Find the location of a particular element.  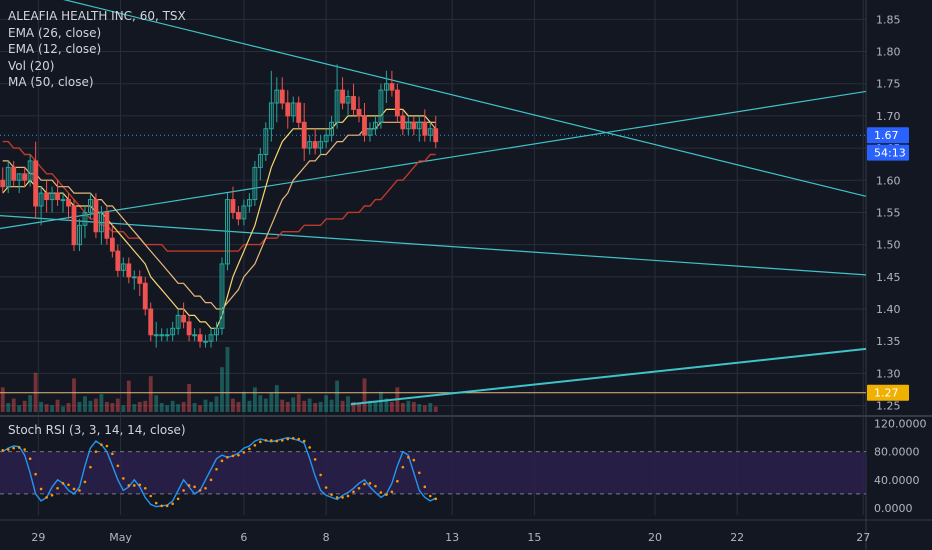

stoch-d-dots is located at coordinates (219, 472).